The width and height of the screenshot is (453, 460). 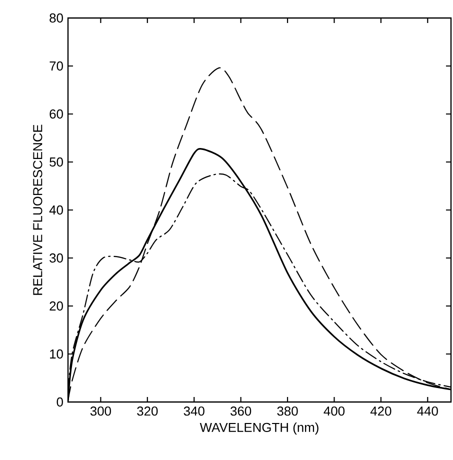 I want to click on x-tick-label: 380, so click(x=287, y=411).